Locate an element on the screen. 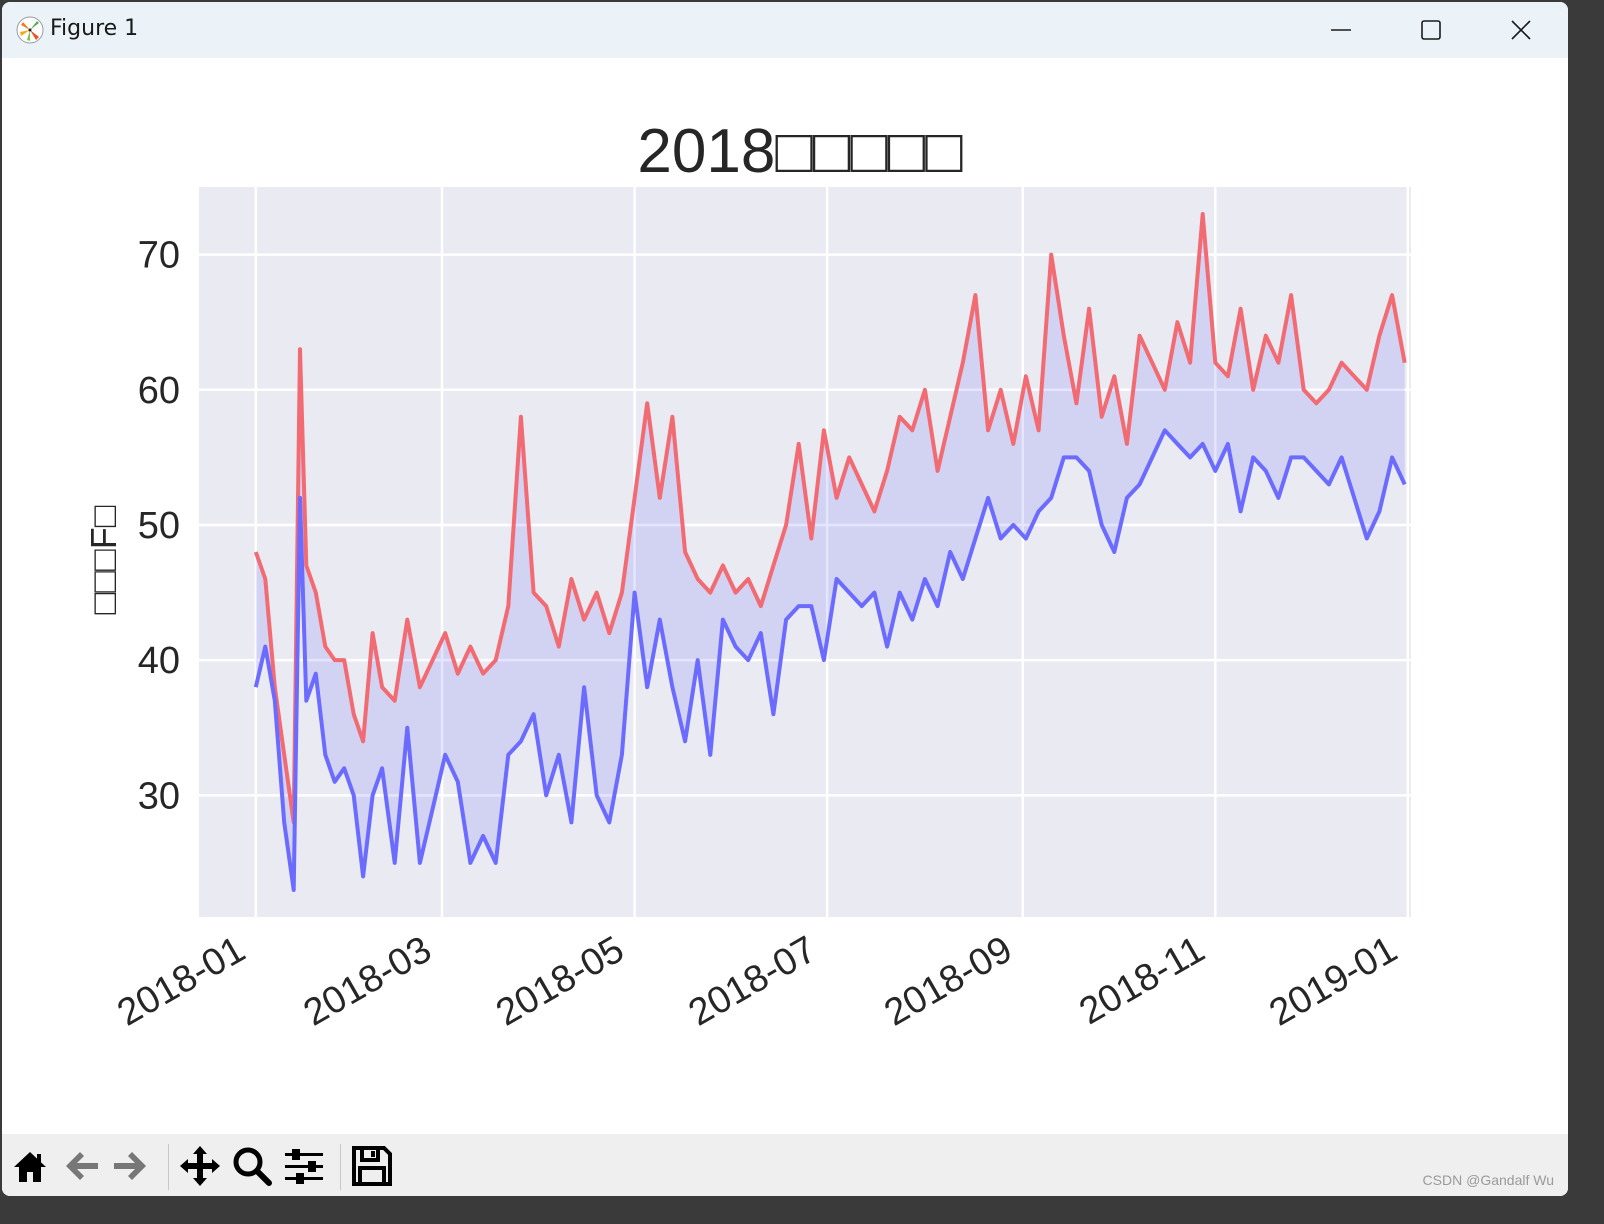  x-tick-label: 2019-01 is located at coordinates (1334, 981).